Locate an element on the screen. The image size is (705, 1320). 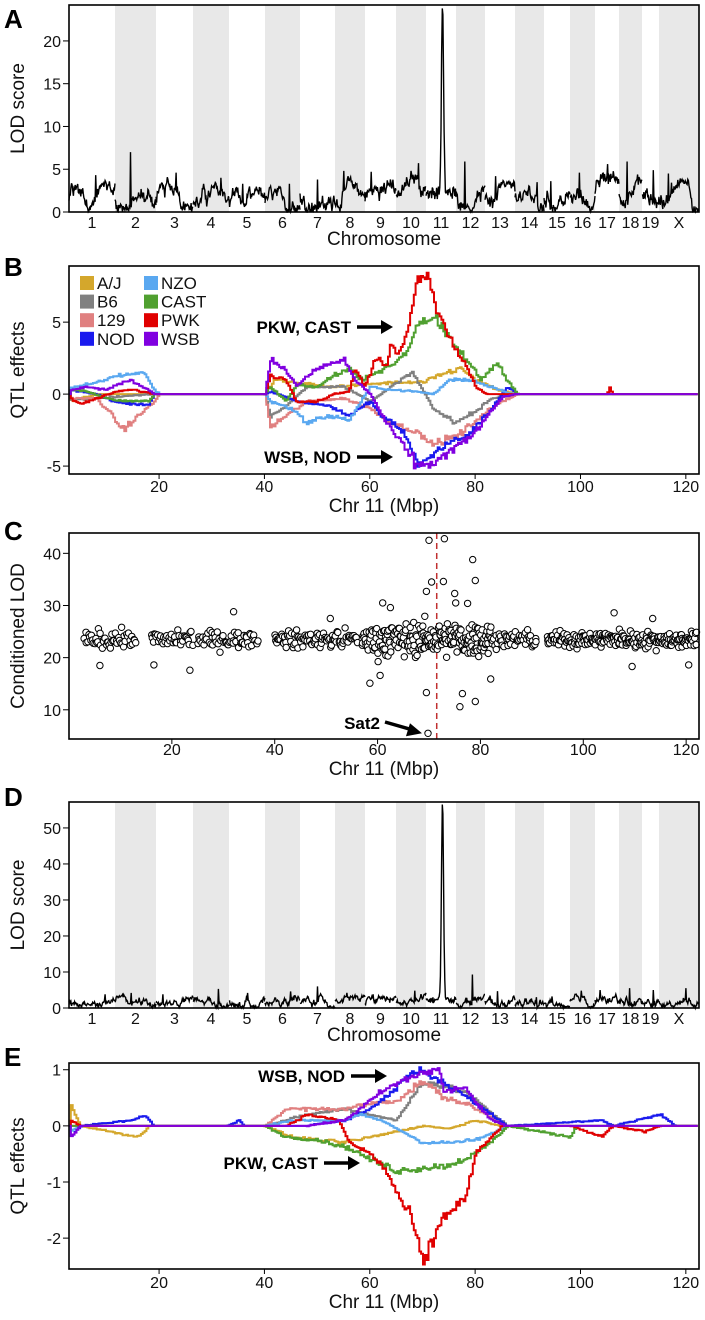
legend-item: NOD is located at coordinates (107, 339).